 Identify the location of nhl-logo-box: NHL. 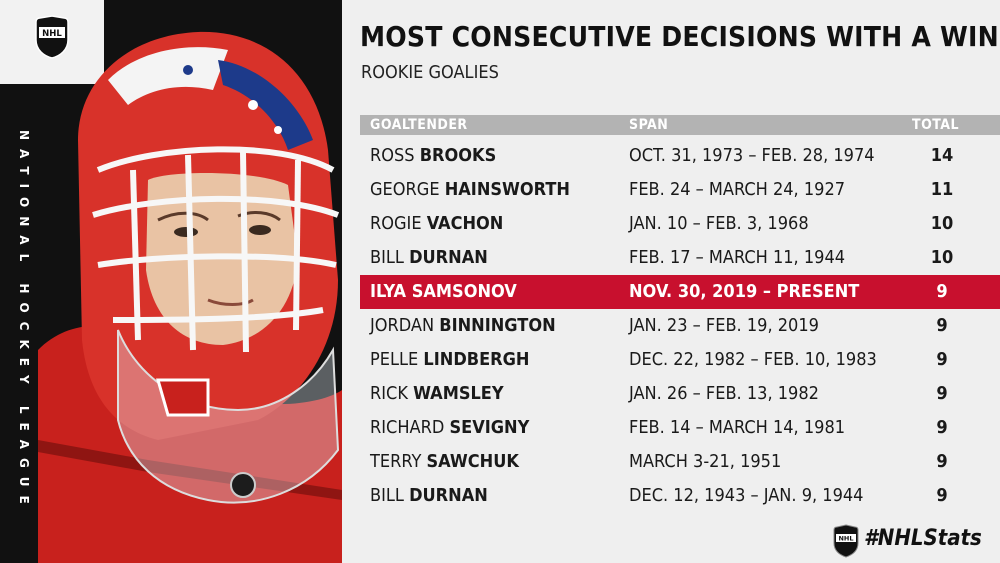
(52, 42).